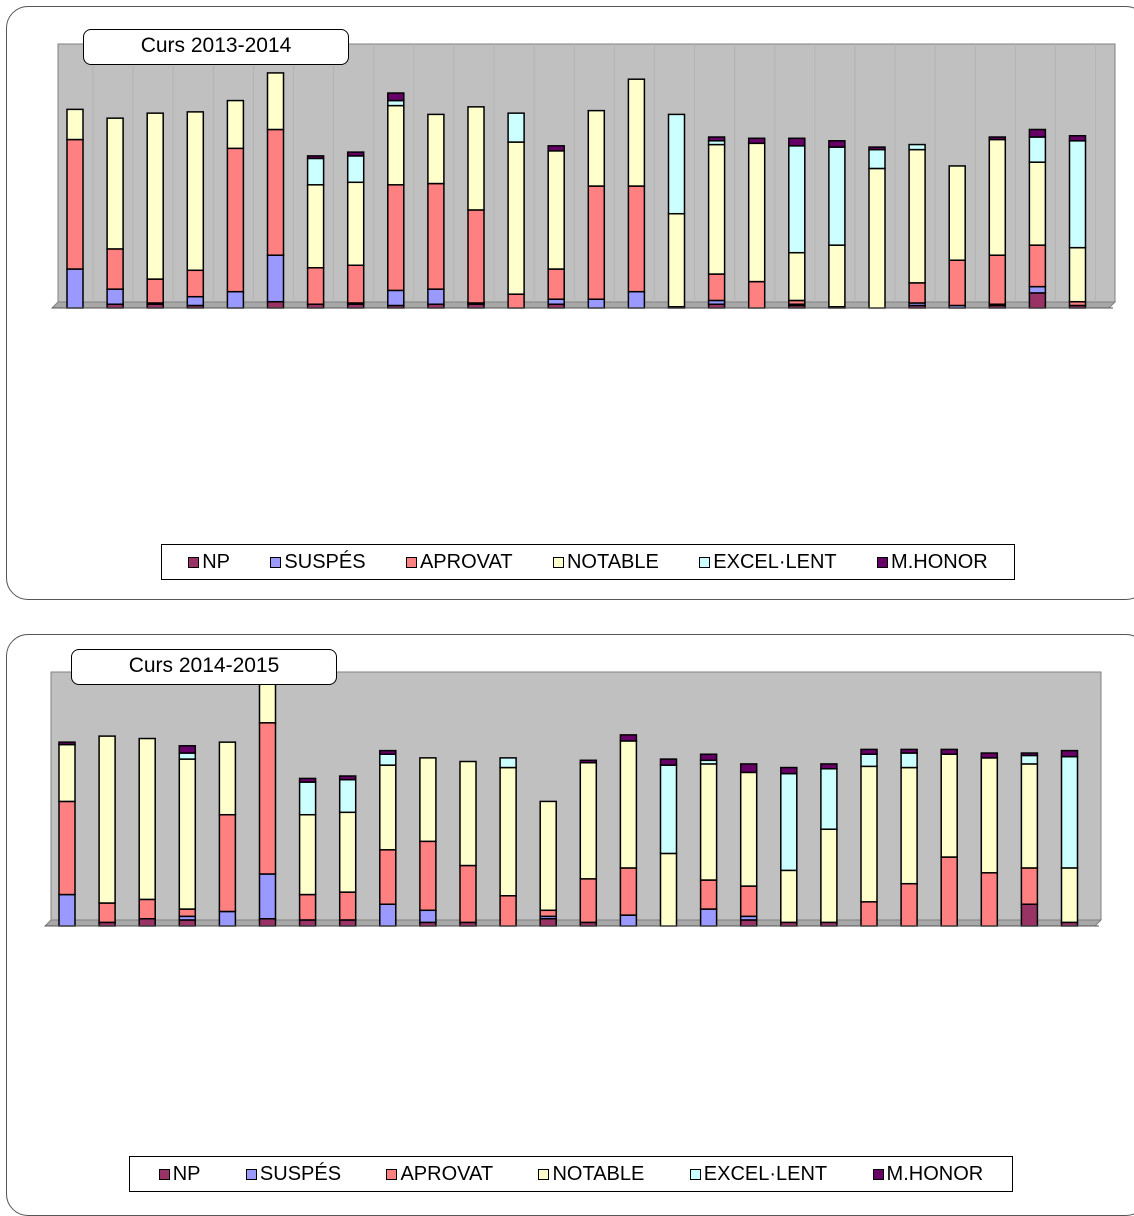 This screenshot has height=1216, width=1134. Describe the element at coordinates (186, 1173) in the screenshot. I see `legend-label: NP` at that location.